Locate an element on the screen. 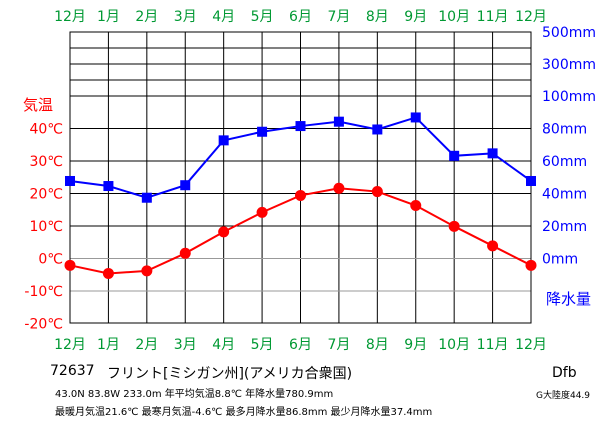 The image size is (611, 425). temperature-tick-labels: 40℃ 30℃ 20℃ 10℃ 0℃ -10℃ -20℃ is located at coordinates (43, 227).